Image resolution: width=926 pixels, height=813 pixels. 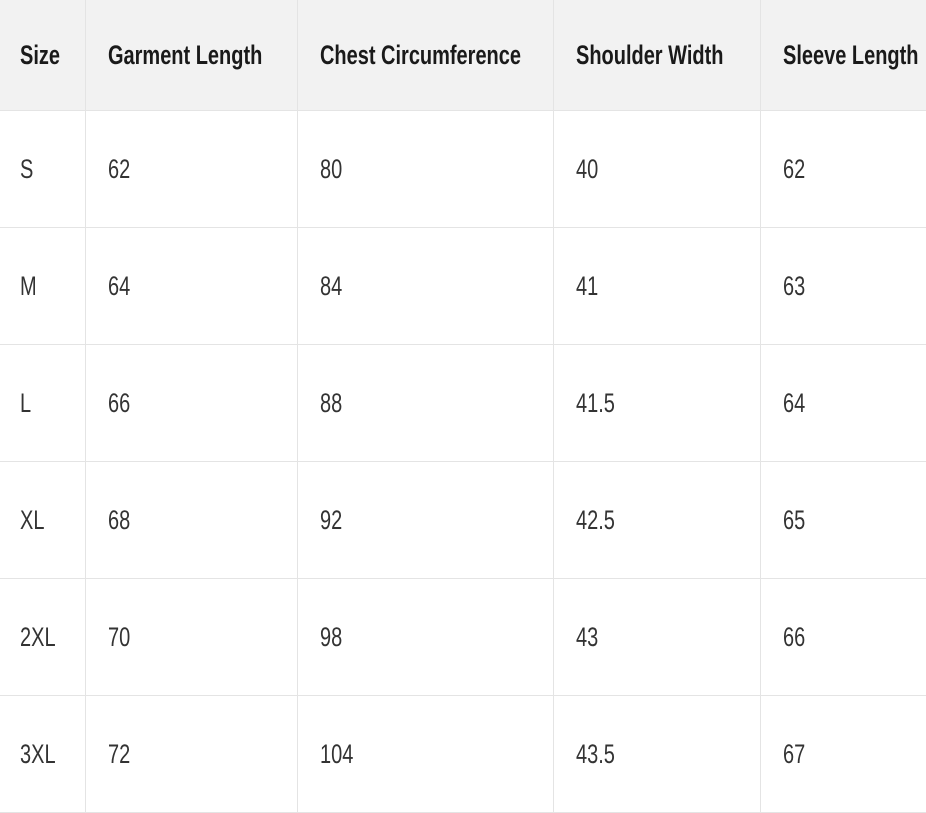 I want to click on table-cell: 41.5, so click(x=656, y=403).